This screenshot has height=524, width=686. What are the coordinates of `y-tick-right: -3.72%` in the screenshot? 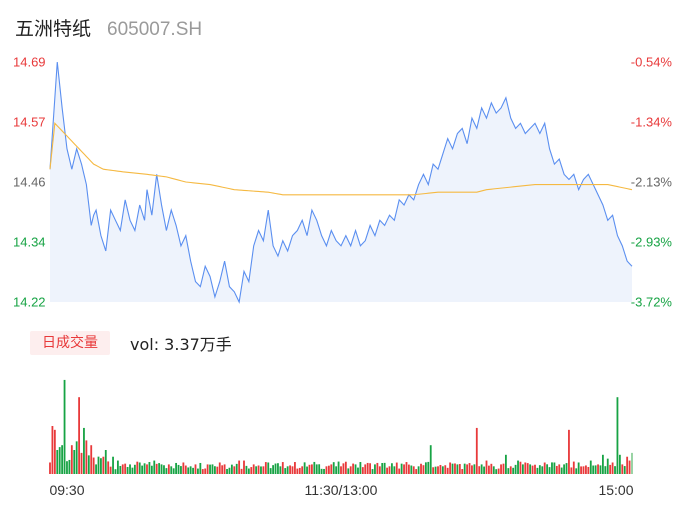 It's located at (652, 302).